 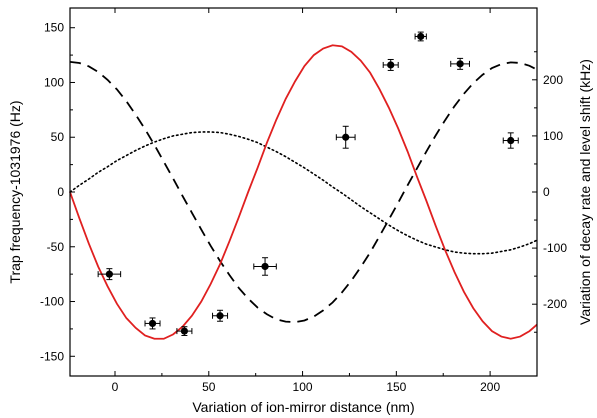 What do you see at coordinates (58, 137) in the screenshot?
I see `y-tick-label: 50` at bounding box center [58, 137].